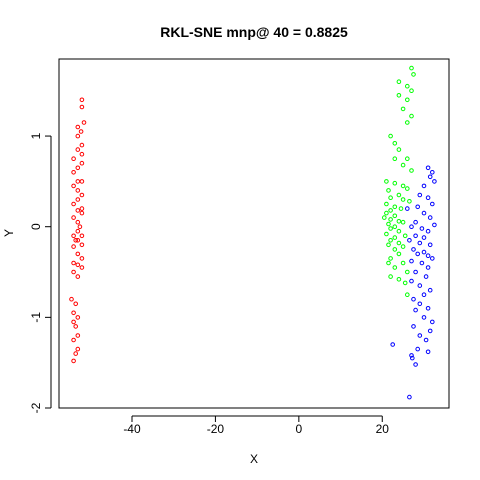  Describe the element at coordinates (40, 272) in the screenshot. I see `y-axis: -2 -1 0 1` at that location.